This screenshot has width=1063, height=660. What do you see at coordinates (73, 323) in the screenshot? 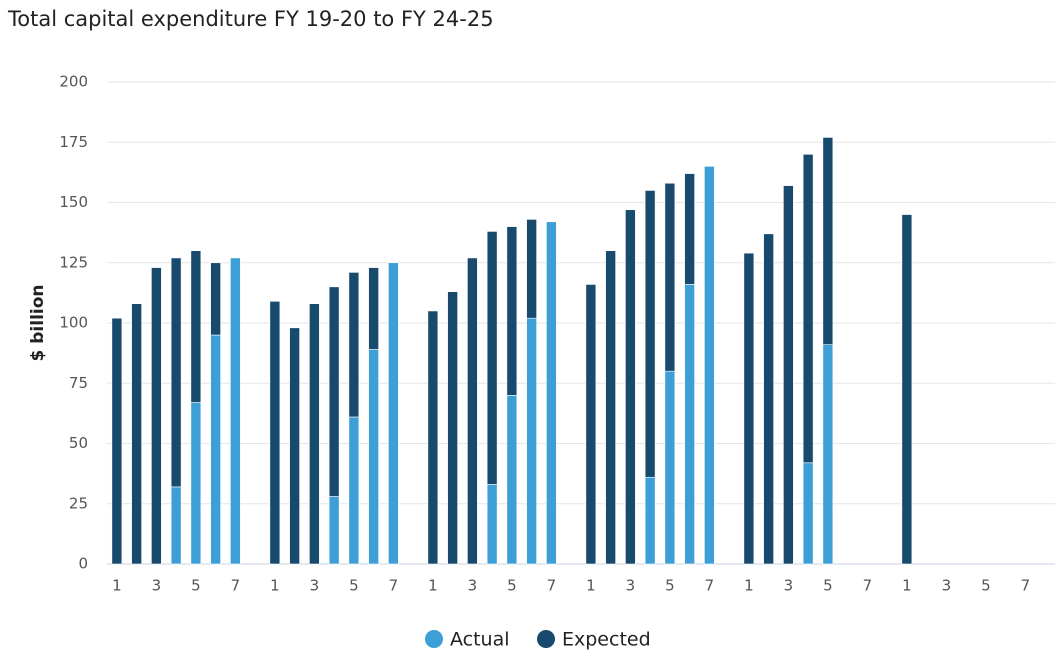
I see `y-tick-label: 100` at bounding box center [73, 323].